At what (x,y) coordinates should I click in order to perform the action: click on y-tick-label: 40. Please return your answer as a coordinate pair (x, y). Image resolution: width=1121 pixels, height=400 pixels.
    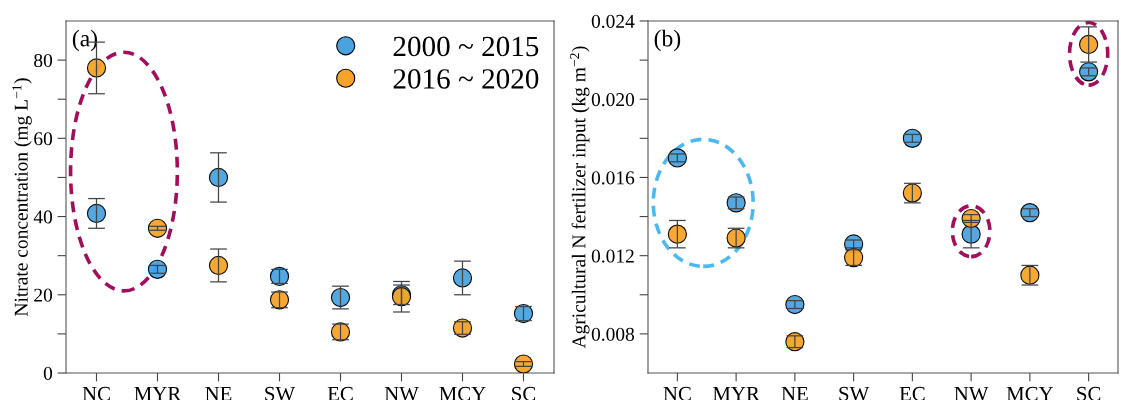
    Looking at the image, I should click on (43, 217).